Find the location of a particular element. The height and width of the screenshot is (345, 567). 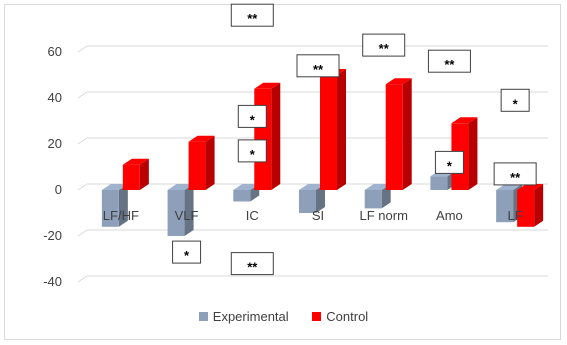

legend-item-experimental: Experimental is located at coordinates (243, 316).